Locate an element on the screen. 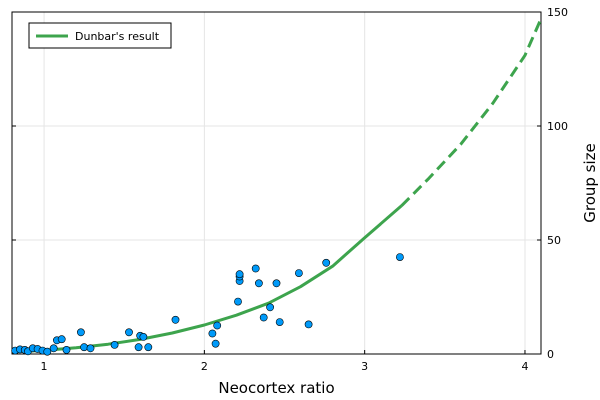  y-tick-label-100: 100 is located at coordinates (557, 126).